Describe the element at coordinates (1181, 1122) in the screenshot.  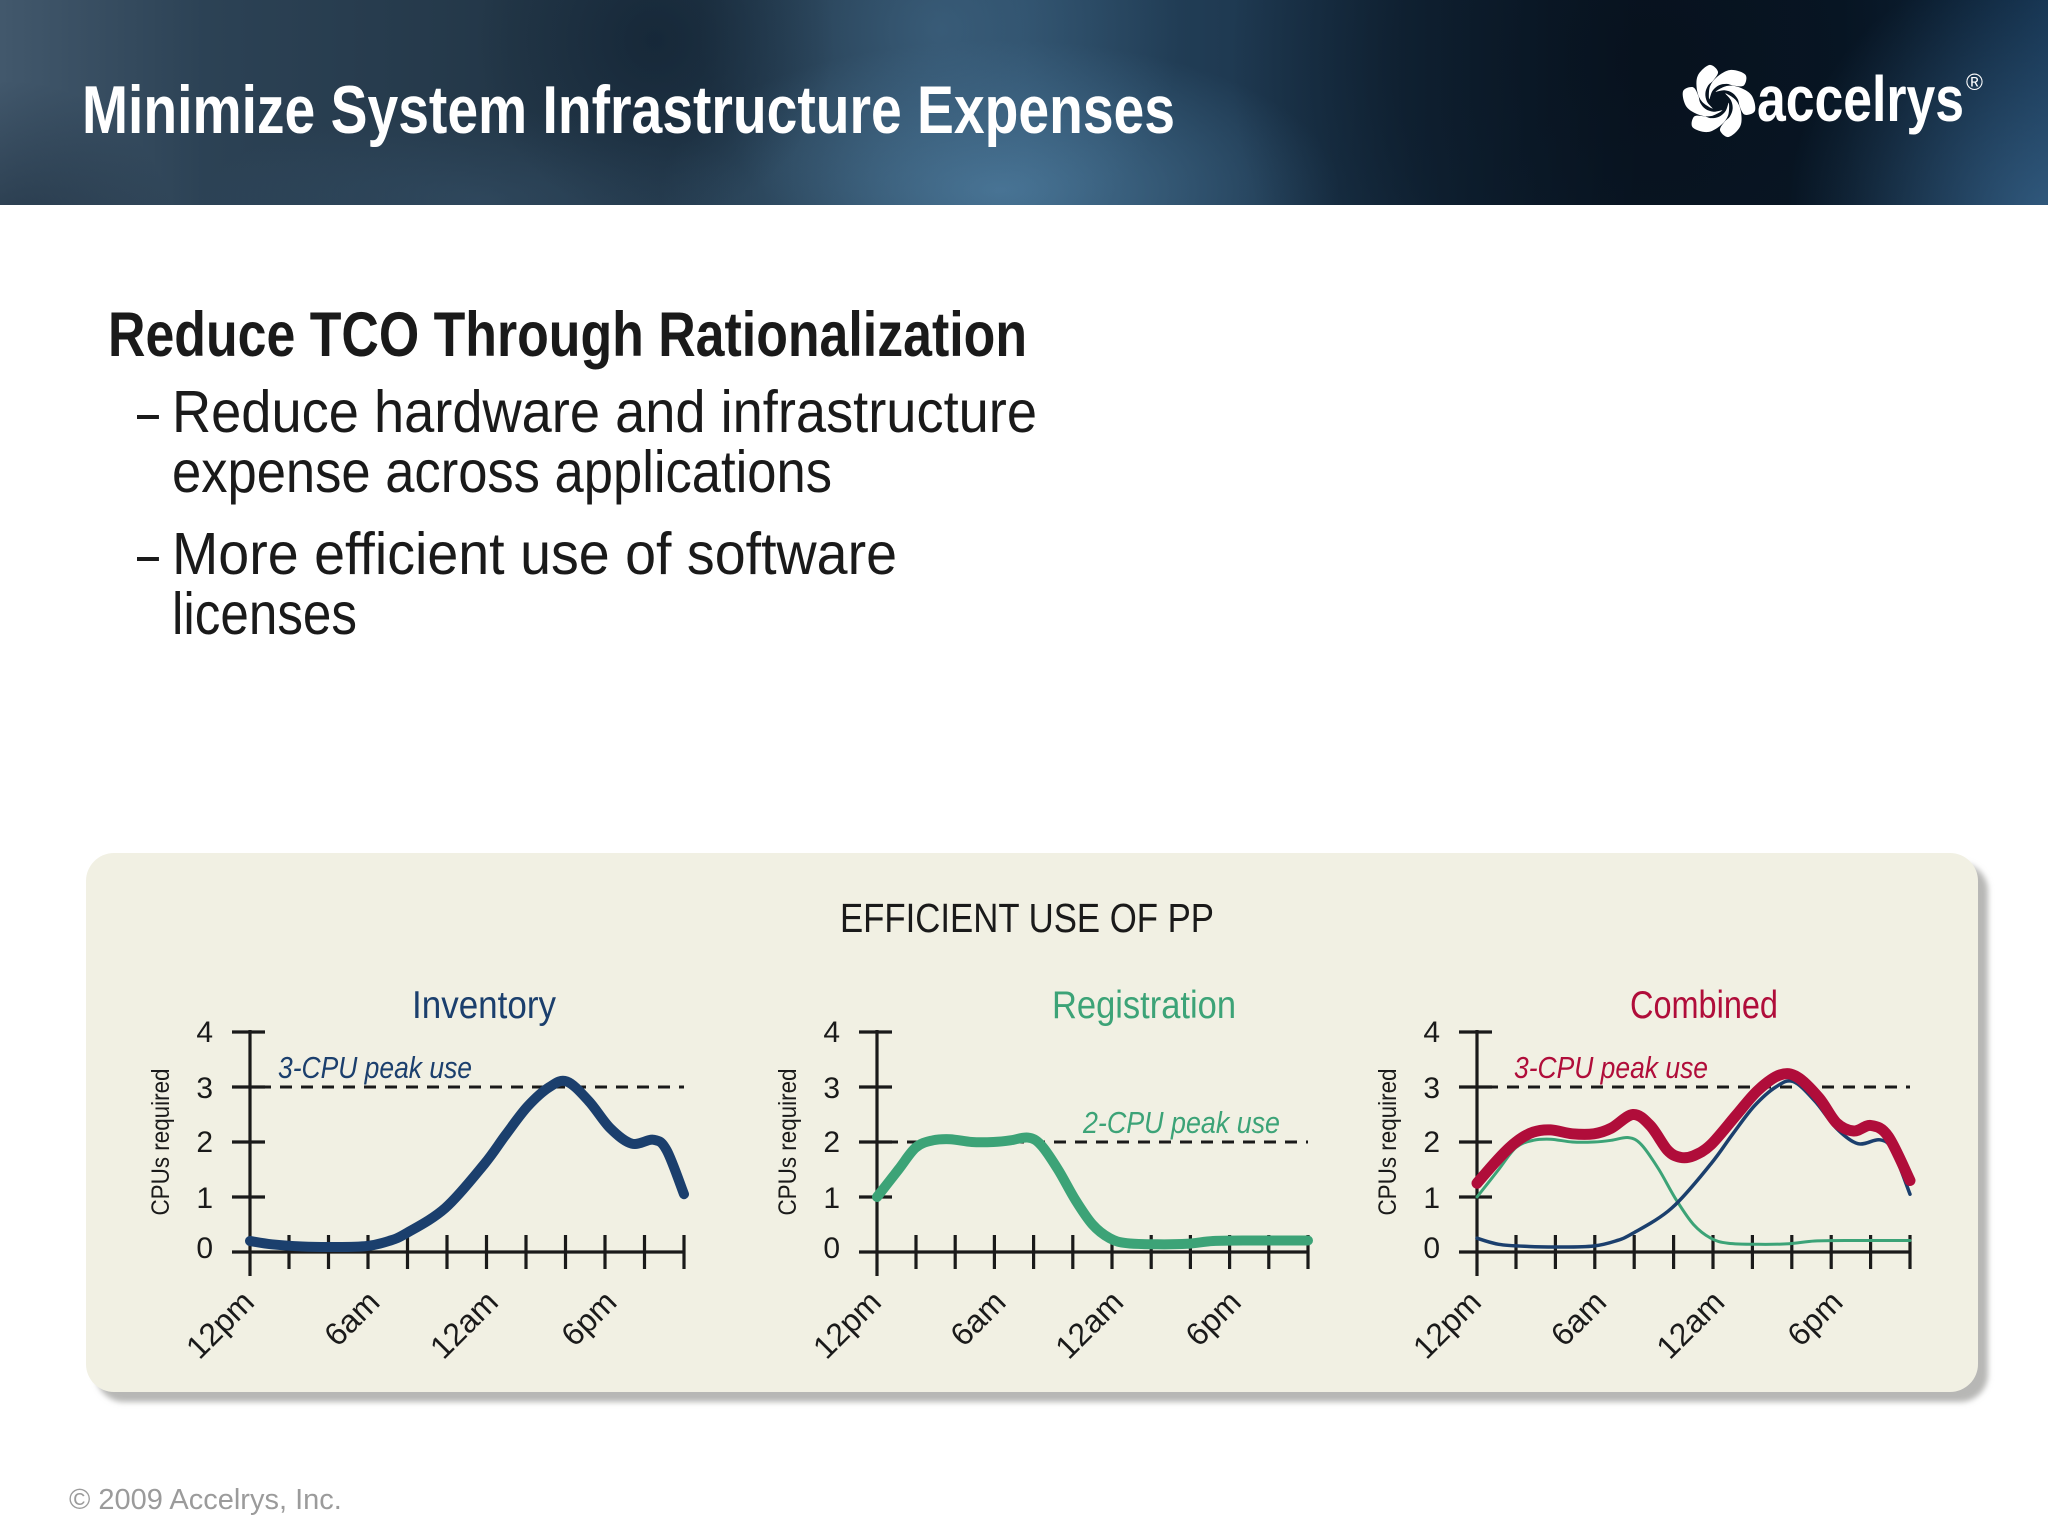
I see `svg-text: 2-CPU peak use` at that location.